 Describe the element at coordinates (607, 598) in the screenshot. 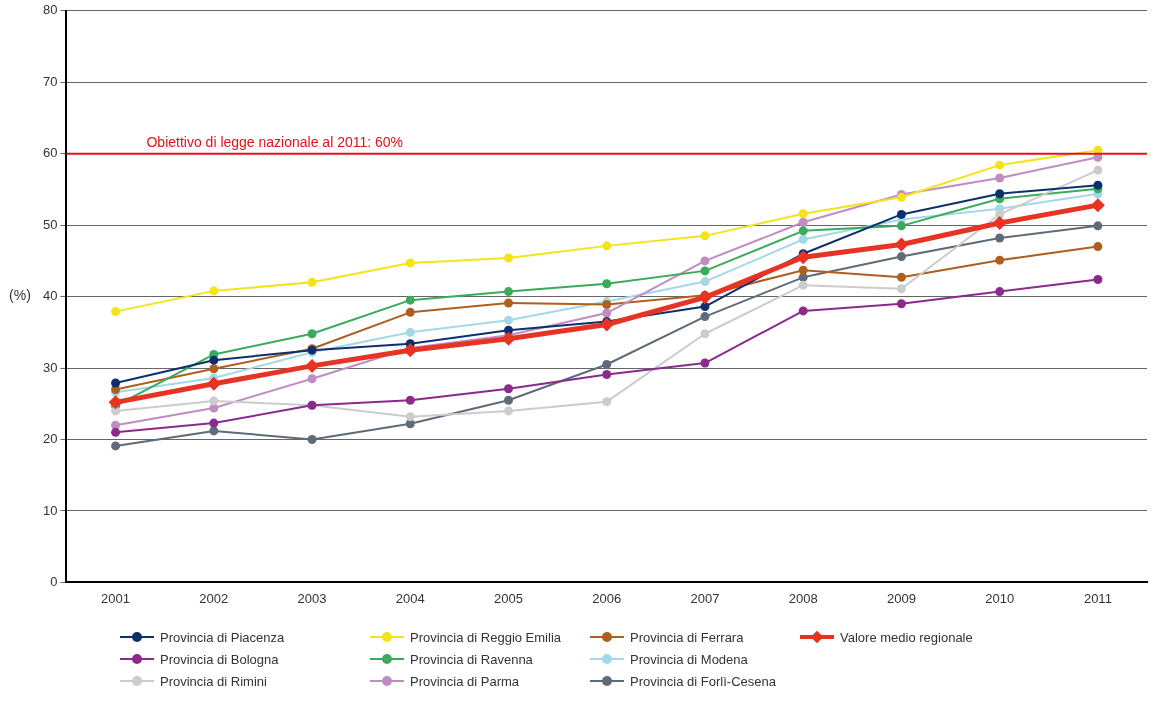

I see `x-tick-label: 2006` at that location.